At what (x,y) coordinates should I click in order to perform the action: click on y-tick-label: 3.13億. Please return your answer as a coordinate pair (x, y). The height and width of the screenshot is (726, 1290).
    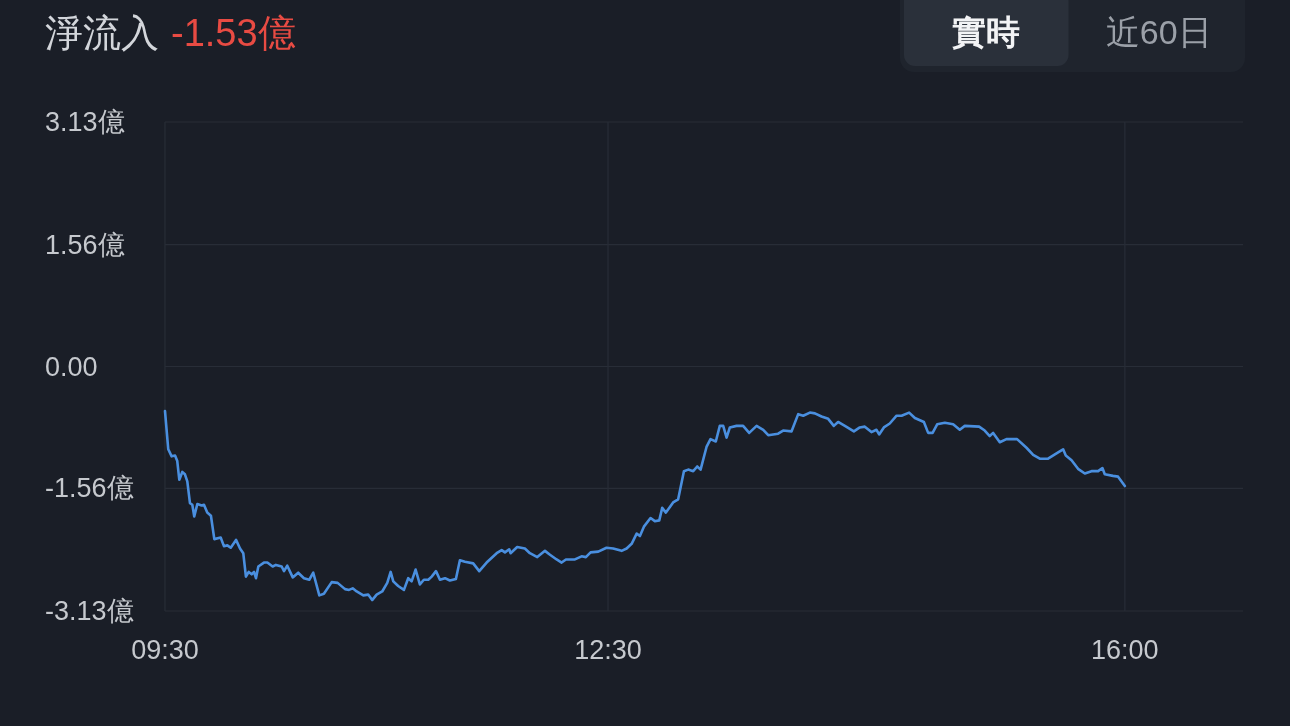
    Looking at the image, I should click on (85, 122).